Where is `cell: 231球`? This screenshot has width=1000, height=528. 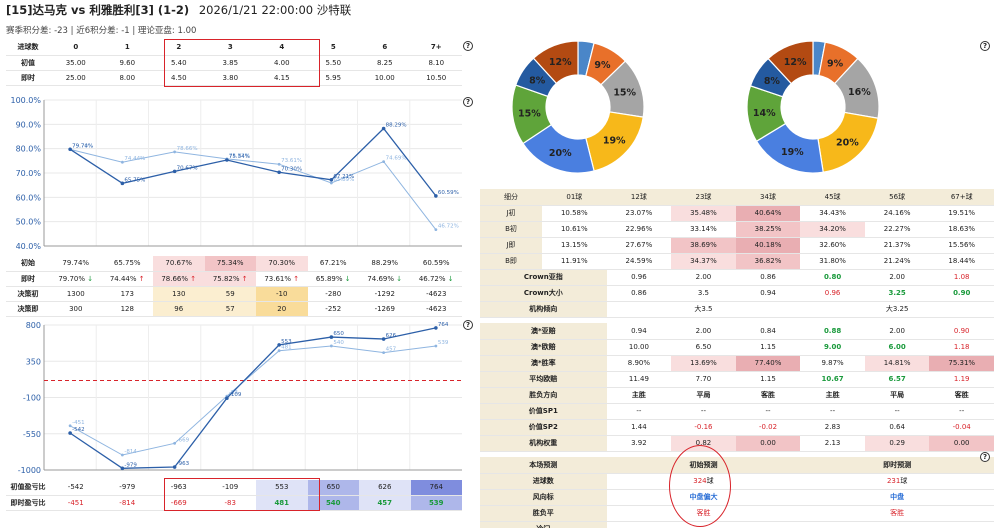 cell: 231球 is located at coordinates (897, 481).